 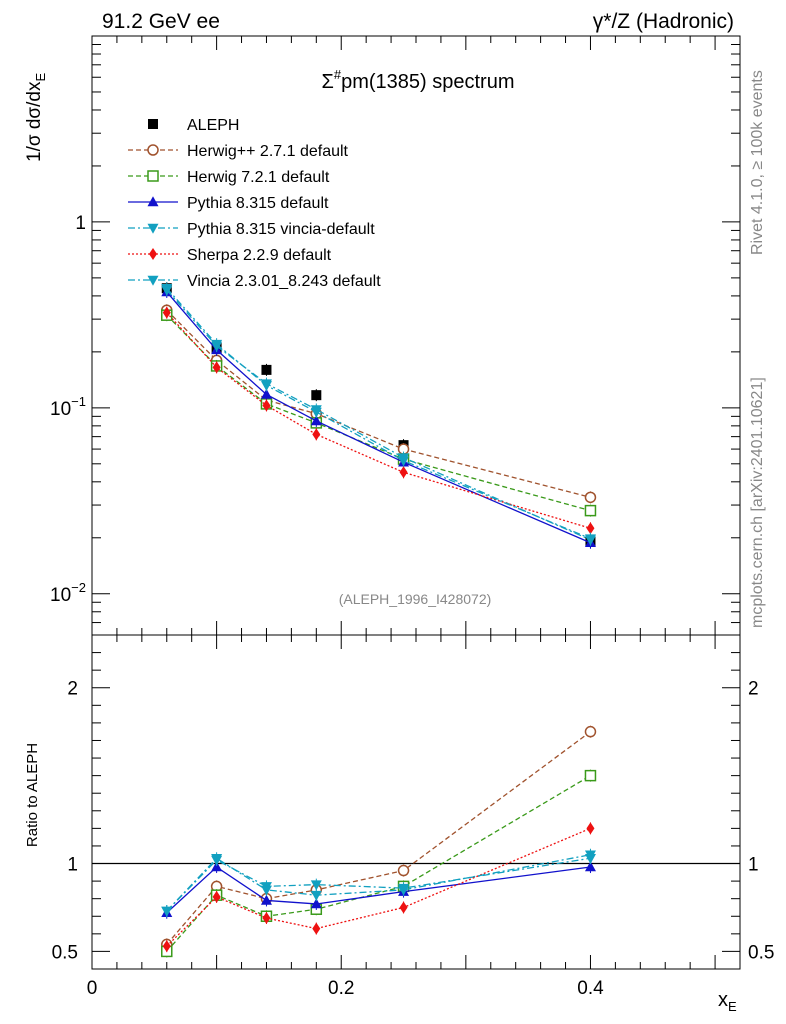 What do you see at coordinates (338, 74) in the screenshot?
I see `title-superscript: #` at bounding box center [338, 74].